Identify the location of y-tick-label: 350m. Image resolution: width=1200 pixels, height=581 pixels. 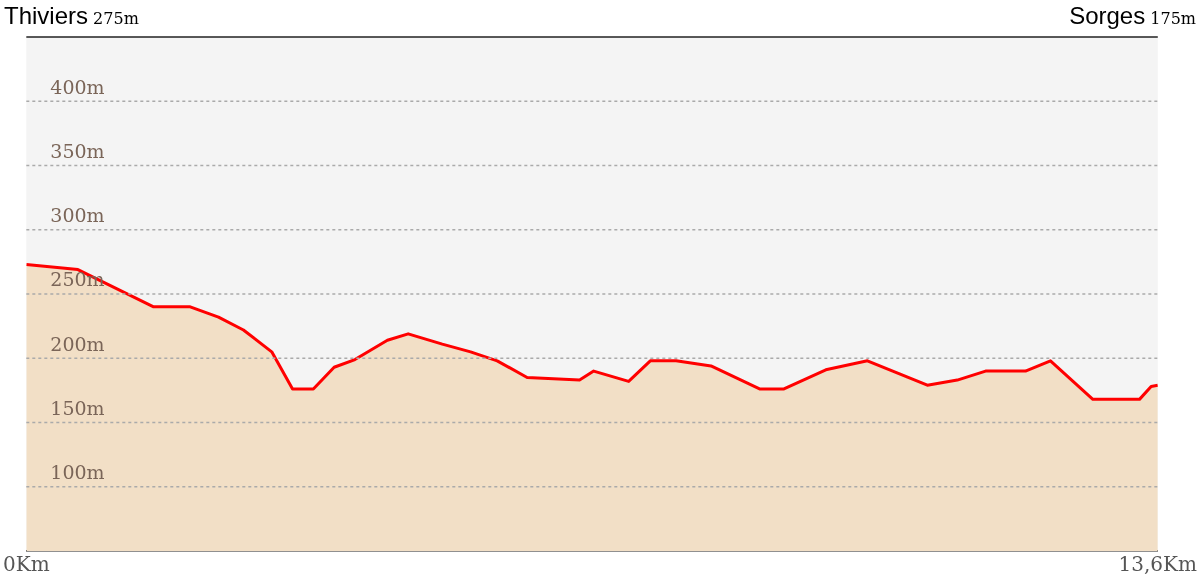
(77, 150).